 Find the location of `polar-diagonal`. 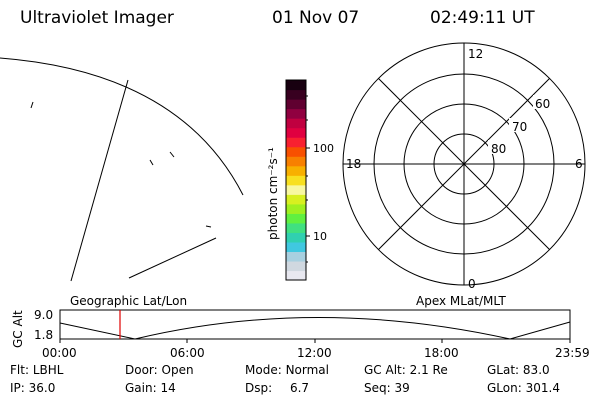

polar-diagonal is located at coordinates (464, 164).